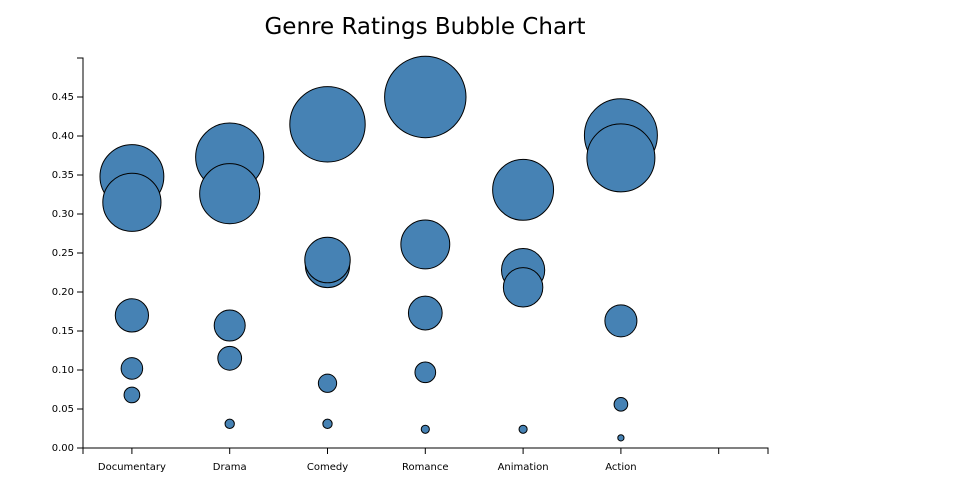 The width and height of the screenshot is (960, 500). What do you see at coordinates (523, 467) in the screenshot?
I see `x-tick-label: Animation` at bounding box center [523, 467].